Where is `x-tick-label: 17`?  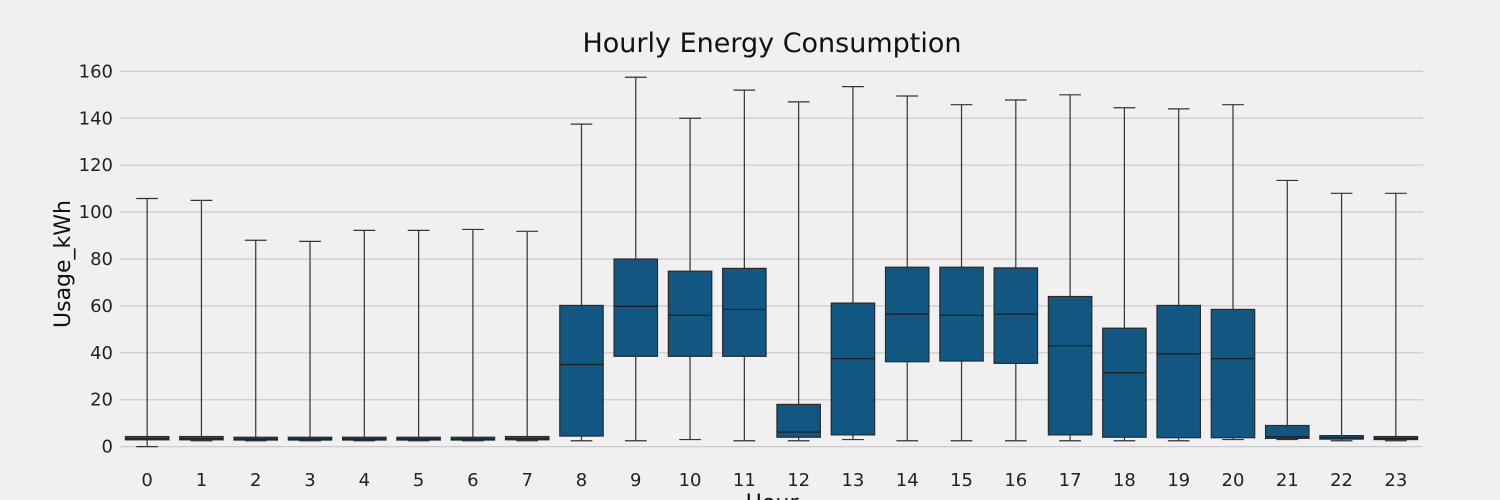 x-tick-label: 17 is located at coordinates (1070, 480).